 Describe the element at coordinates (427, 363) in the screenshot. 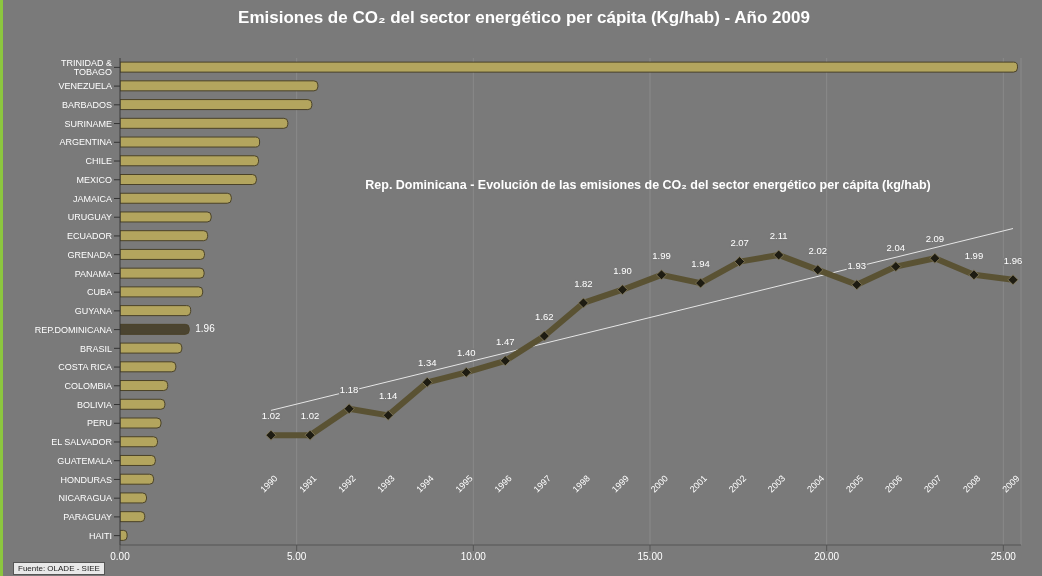

I see `data-label: 1.34` at that location.